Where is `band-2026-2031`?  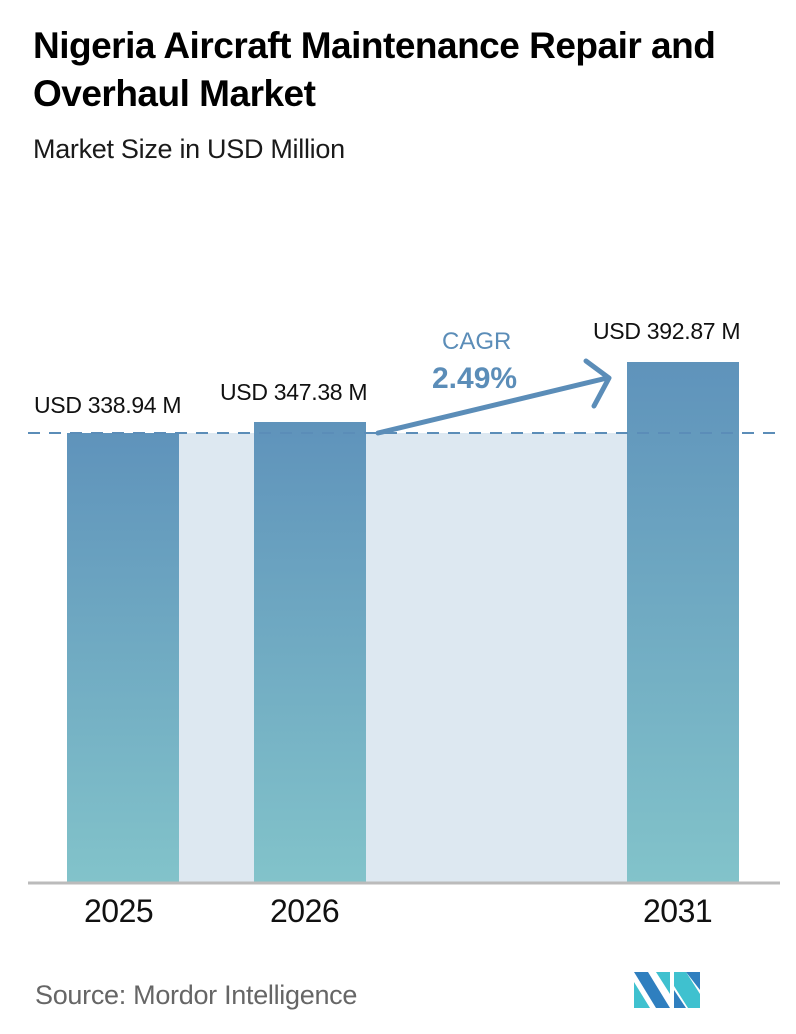
band-2026-2031 is located at coordinates (496, 657).